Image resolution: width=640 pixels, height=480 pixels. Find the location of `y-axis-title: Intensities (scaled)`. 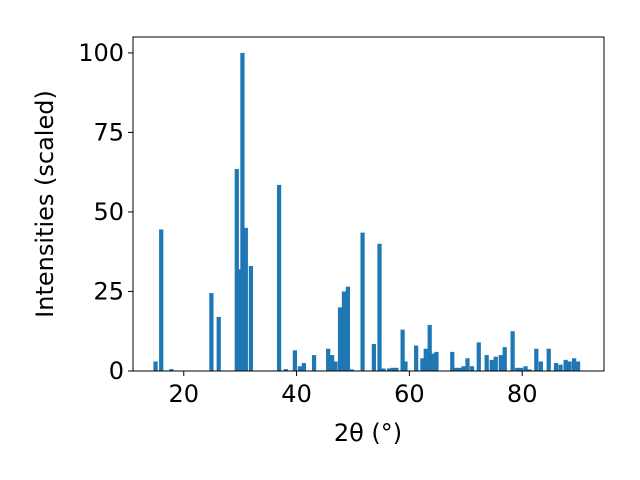

y-axis-title: Intensities (scaled) is located at coordinates (45, 204).